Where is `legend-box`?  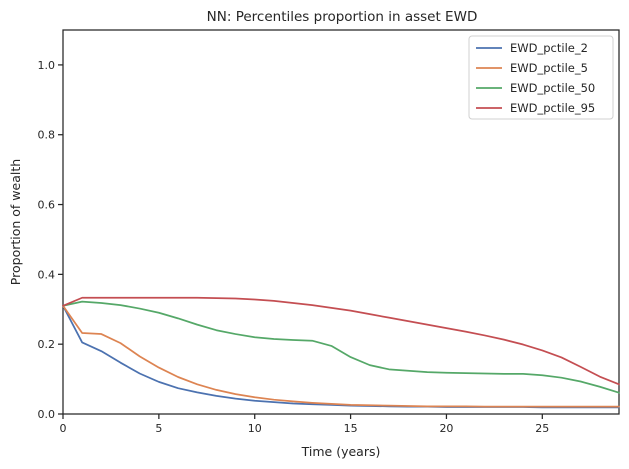
legend-box is located at coordinates (541, 77).